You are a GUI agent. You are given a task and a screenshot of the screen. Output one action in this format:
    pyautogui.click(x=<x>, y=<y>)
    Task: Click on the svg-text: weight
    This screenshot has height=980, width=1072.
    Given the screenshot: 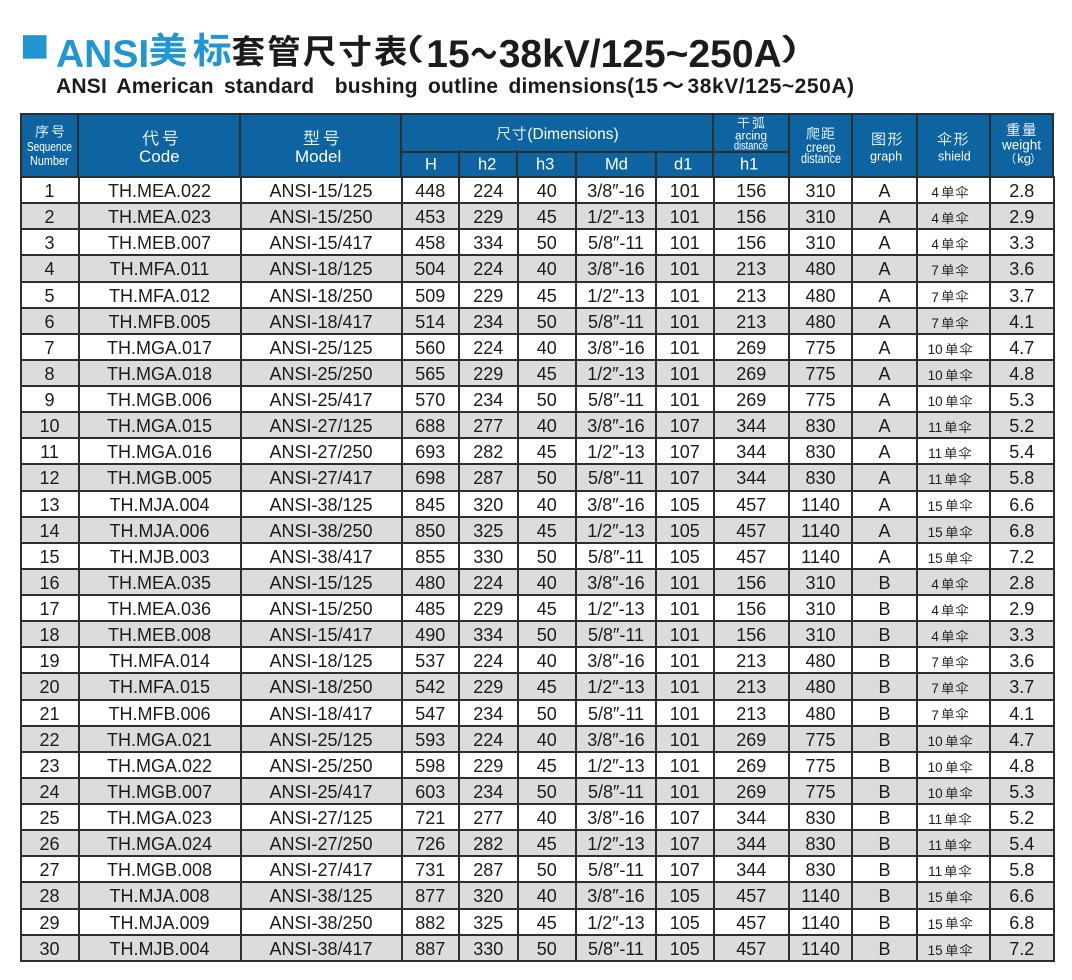 What is the action you would take?
    pyautogui.click(x=1021, y=145)
    